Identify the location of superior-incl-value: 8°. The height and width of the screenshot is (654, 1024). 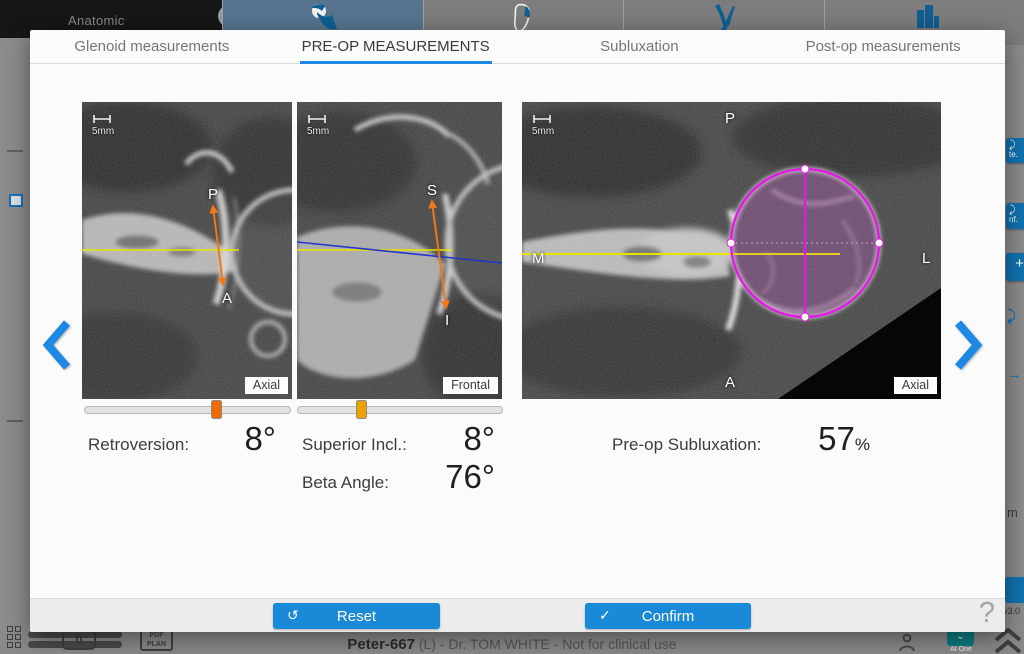
(479, 438).